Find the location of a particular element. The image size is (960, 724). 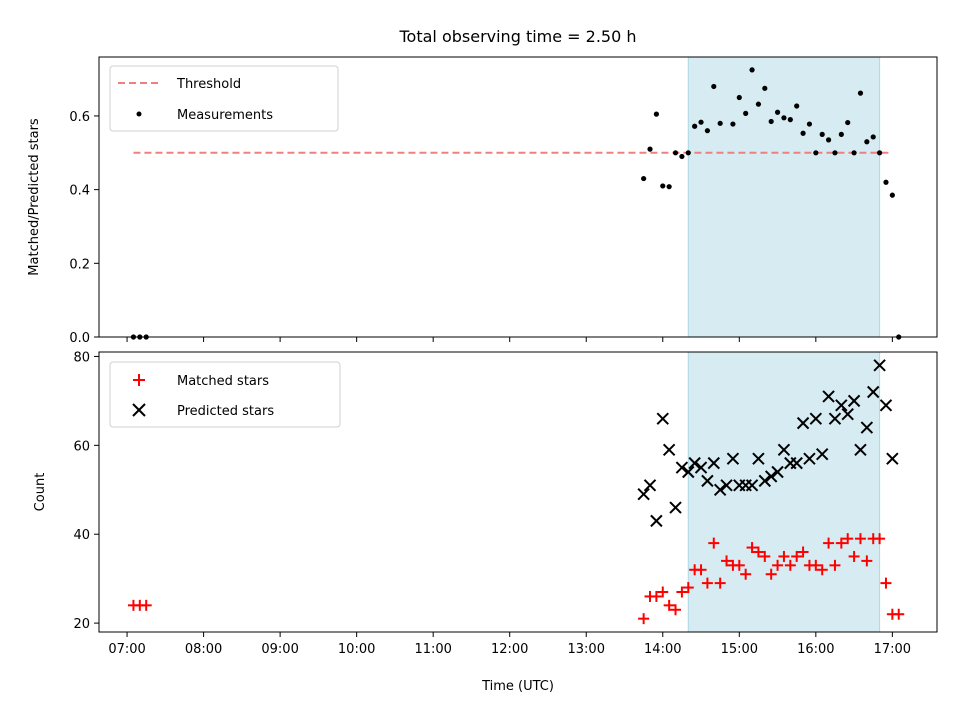

x-axis-label: Time (UTC) is located at coordinates (517, 686).